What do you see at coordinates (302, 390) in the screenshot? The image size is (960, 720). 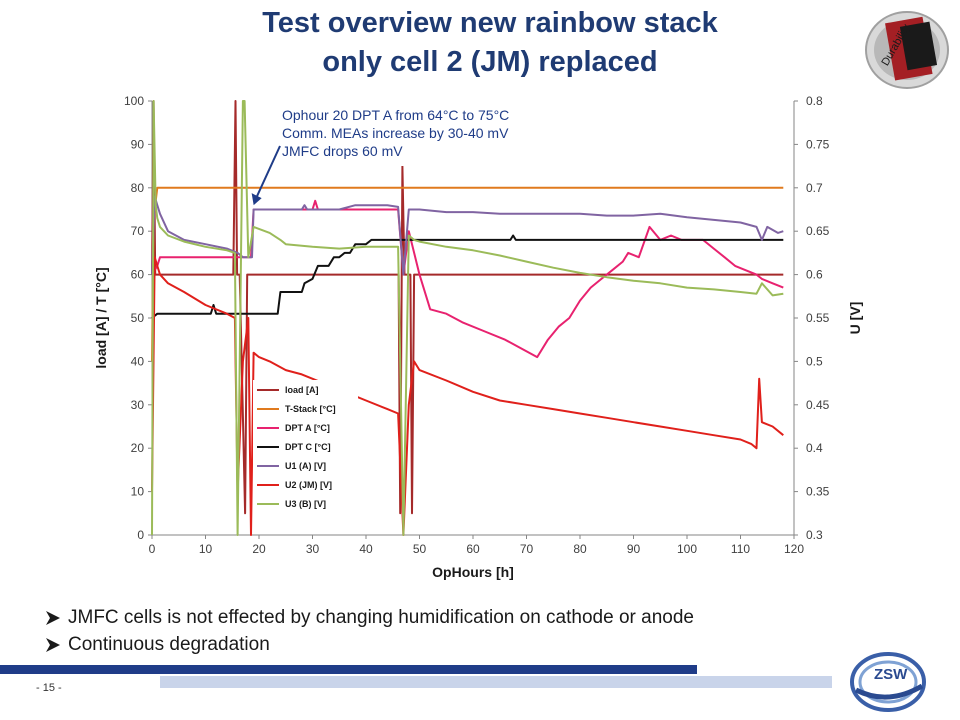 I see `legend-label: load [A]` at bounding box center [302, 390].